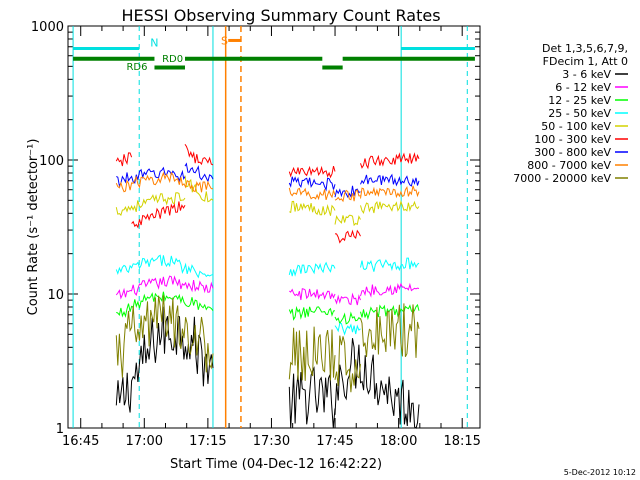 Image resolution: width=640 pixels, height=480 pixels. Describe the element at coordinates (569, 165) in the screenshot. I see `legend-label: 800 - 7000 keV` at that location.